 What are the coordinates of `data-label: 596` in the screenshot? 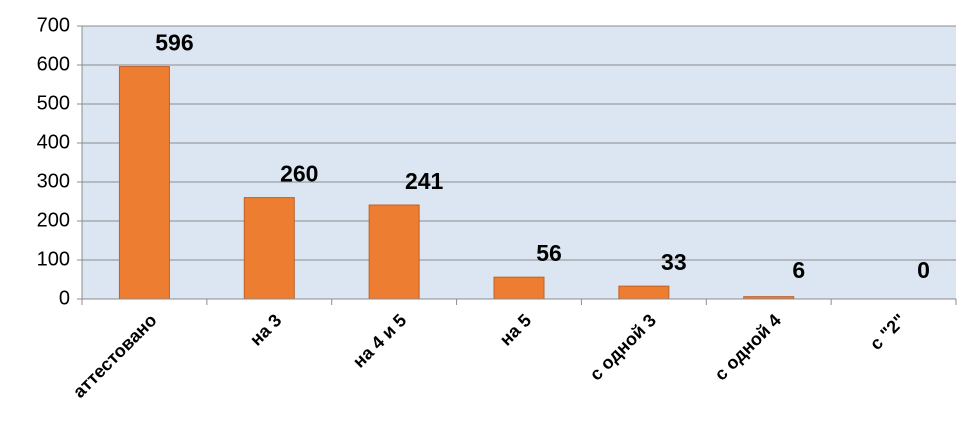 It's located at (174, 43).